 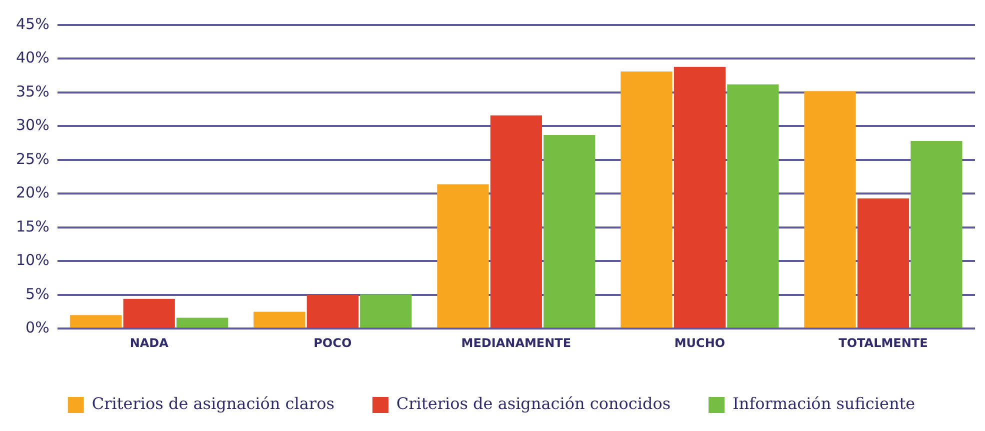 What do you see at coordinates (38, 293) in the screenshot?
I see `y-tick-label: 5%` at bounding box center [38, 293].